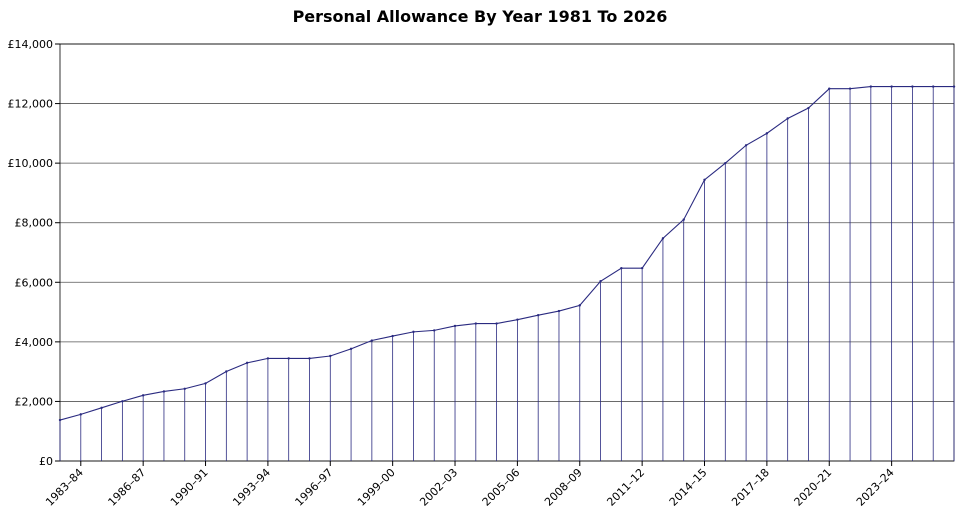 This screenshot has height=522, width=960. What do you see at coordinates (46, 461) in the screenshot?
I see `y-tick-label: £0` at bounding box center [46, 461].